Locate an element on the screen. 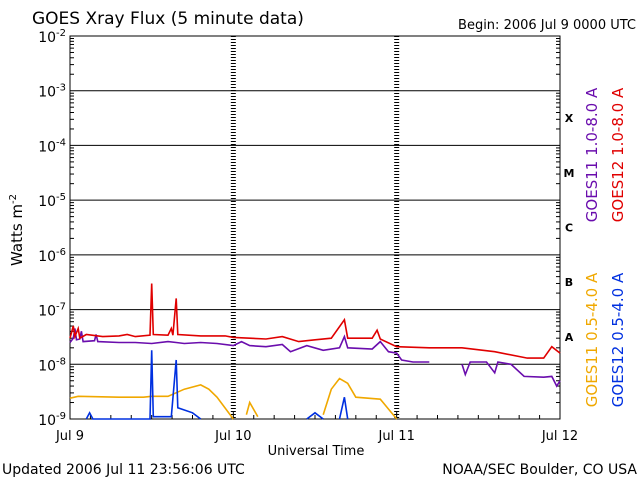  chart-title: GOES Xray Flux (5 minute data) is located at coordinates (168, 19).